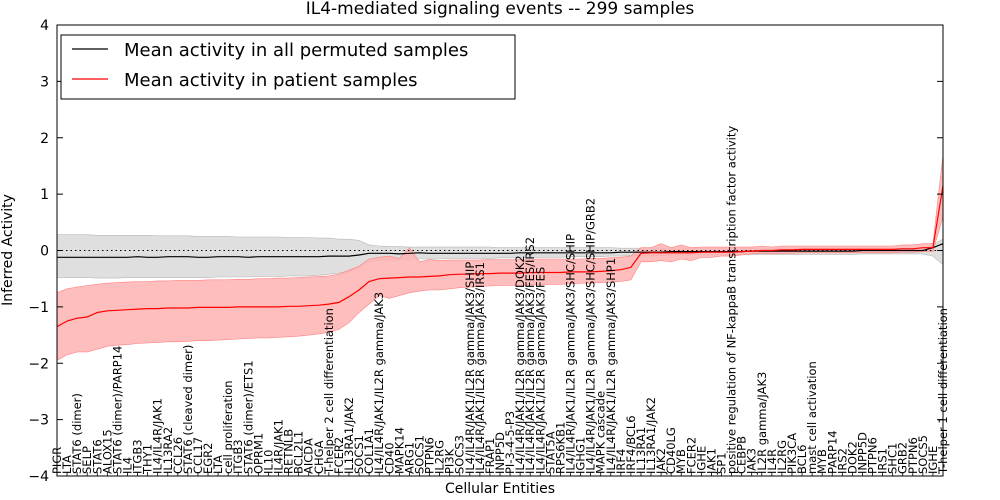  Describe the element at coordinates (38, 364) in the screenshot. I see `y-tick-label: −2` at that location.